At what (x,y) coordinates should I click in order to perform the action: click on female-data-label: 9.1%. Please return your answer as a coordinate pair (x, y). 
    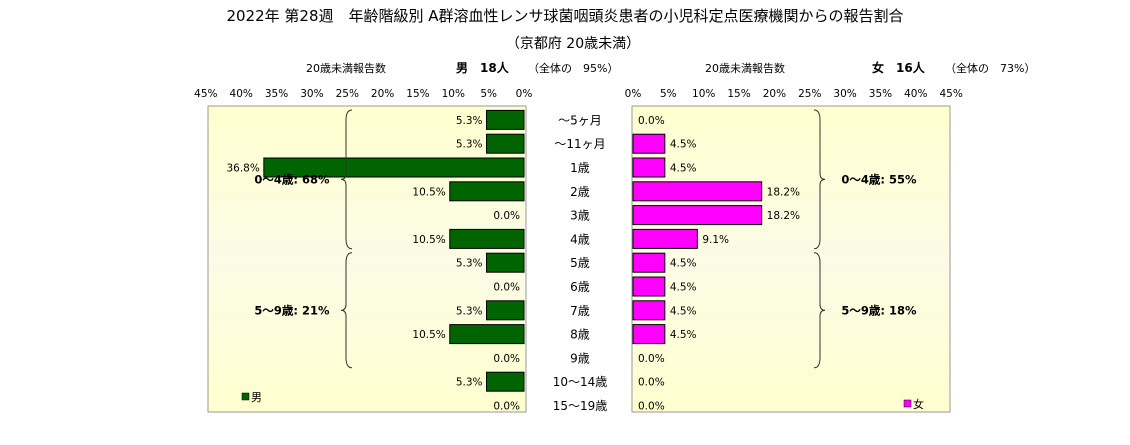
    Looking at the image, I should click on (715, 240).